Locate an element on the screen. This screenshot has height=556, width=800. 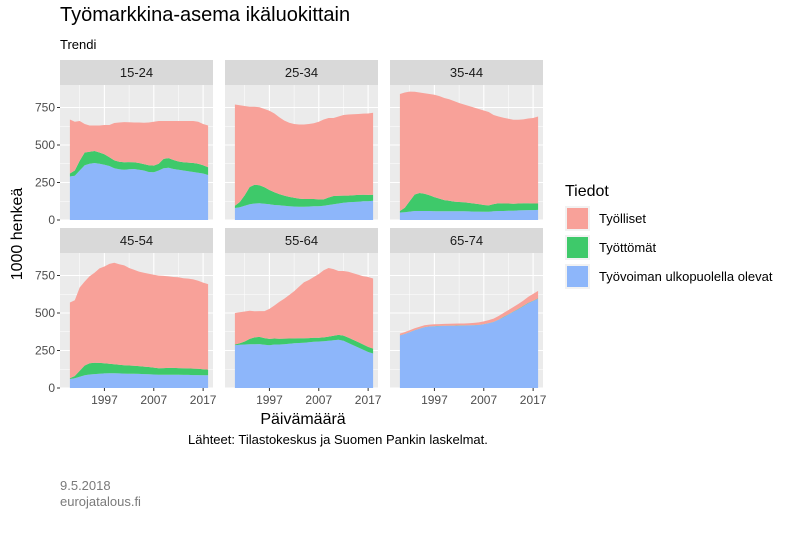
facet-label: 15-24 is located at coordinates (136, 72).